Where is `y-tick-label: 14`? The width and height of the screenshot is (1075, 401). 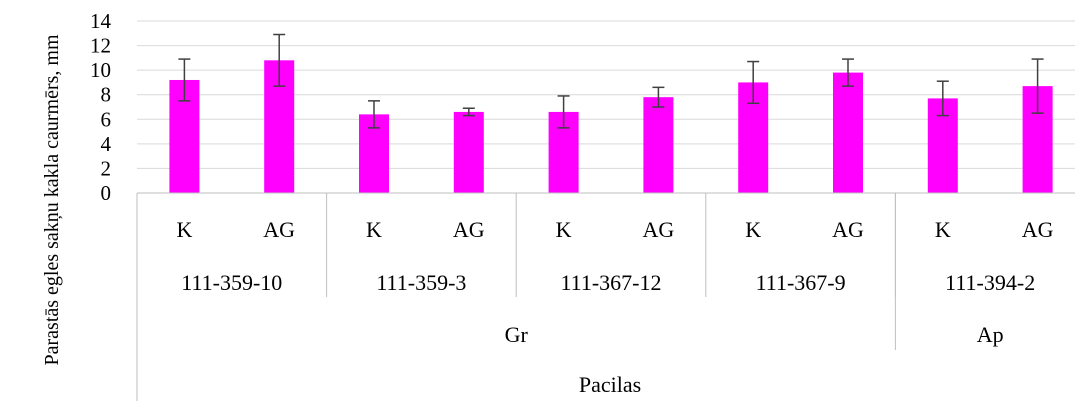 y-tick-label: 14 is located at coordinates (101, 21).